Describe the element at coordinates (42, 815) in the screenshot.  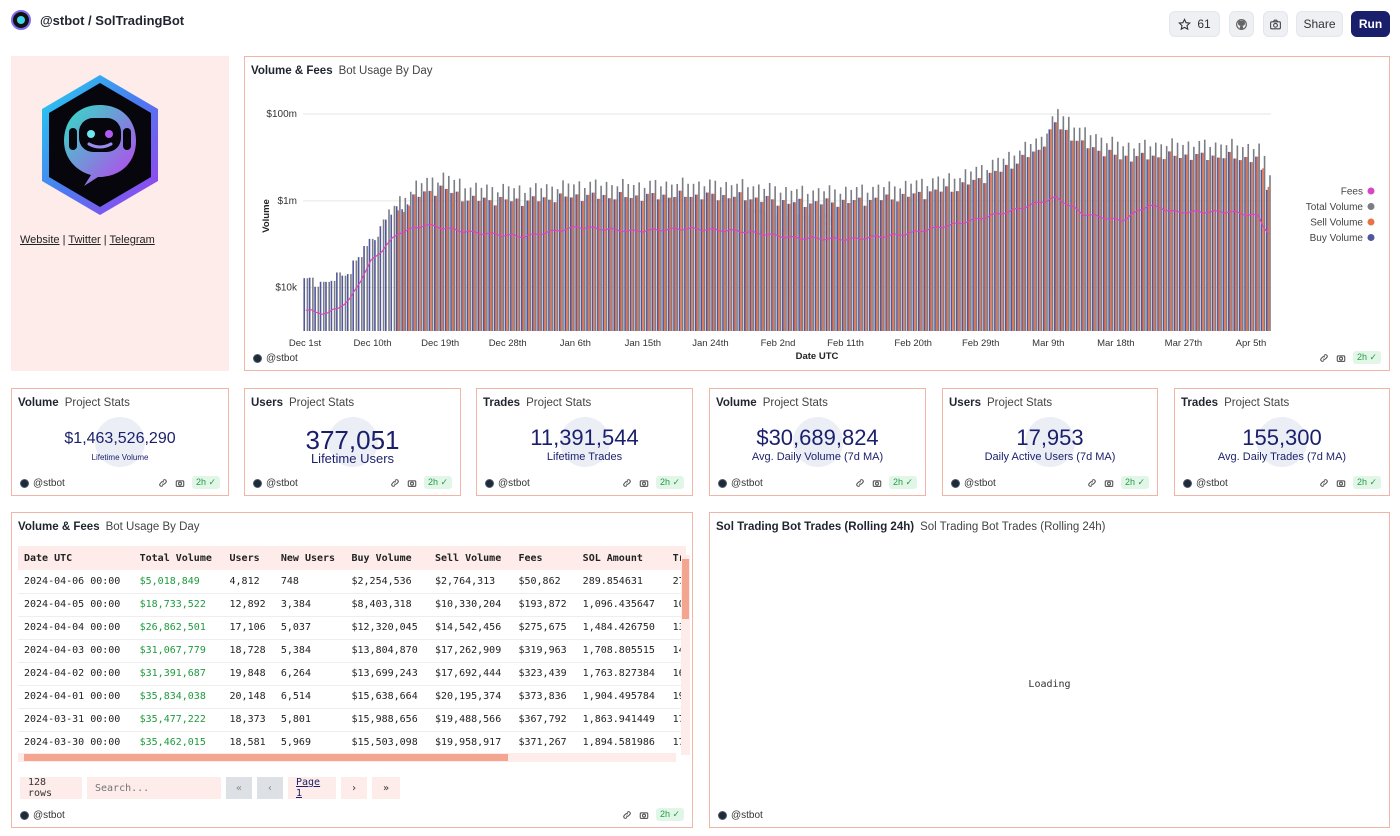
I see `table-author: @stbot` at that location.